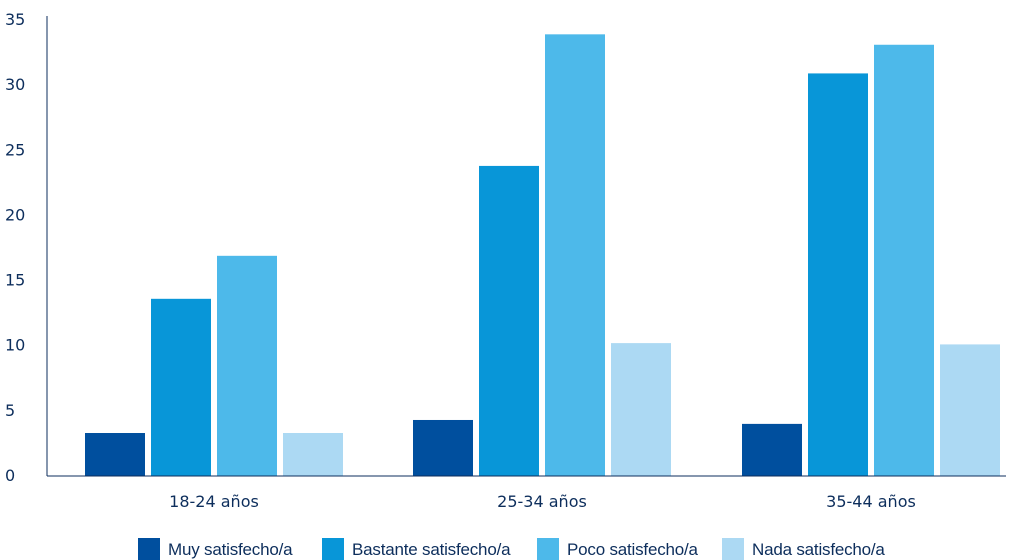 Image resolution: width=1022 pixels, height=560 pixels. I want to click on y-tick-label: 30, so click(15, 84).